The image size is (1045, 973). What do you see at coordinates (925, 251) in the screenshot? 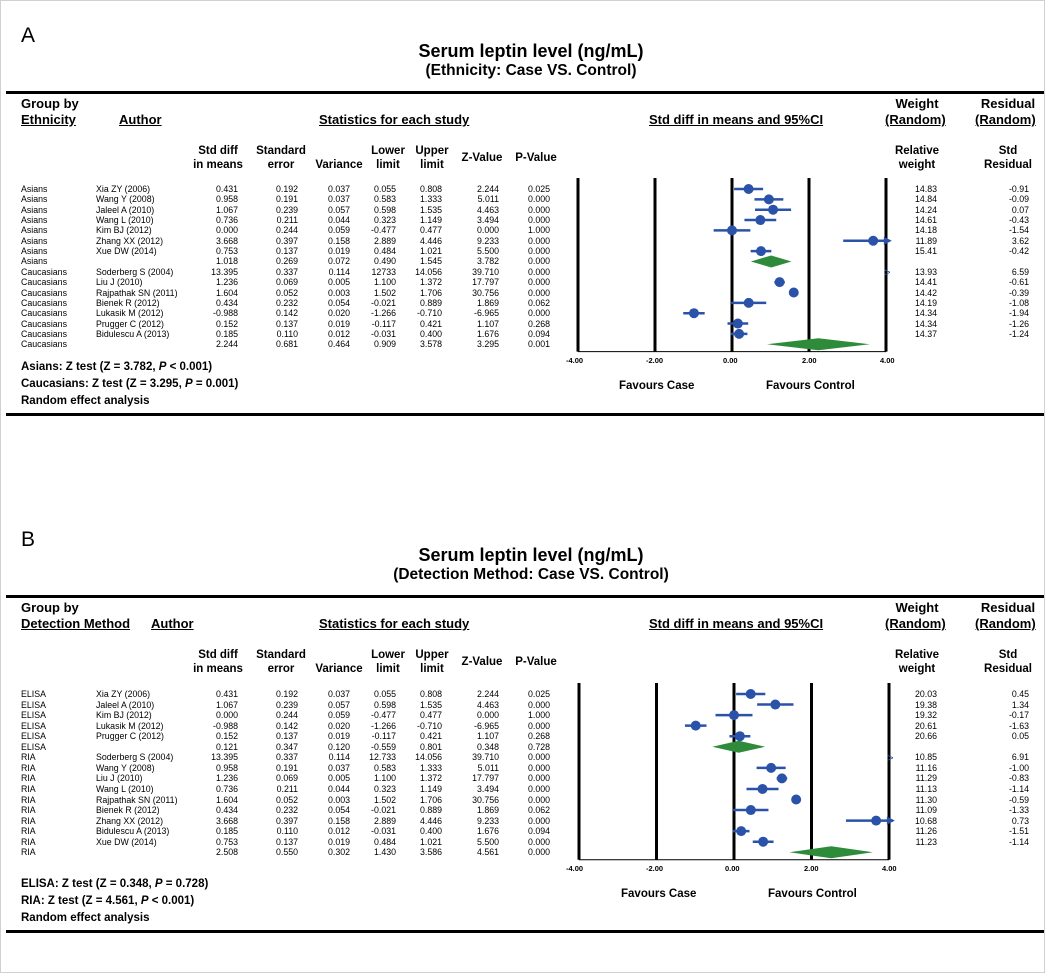
I see `row-weight: 15.41` at bounding box center [925, 251].